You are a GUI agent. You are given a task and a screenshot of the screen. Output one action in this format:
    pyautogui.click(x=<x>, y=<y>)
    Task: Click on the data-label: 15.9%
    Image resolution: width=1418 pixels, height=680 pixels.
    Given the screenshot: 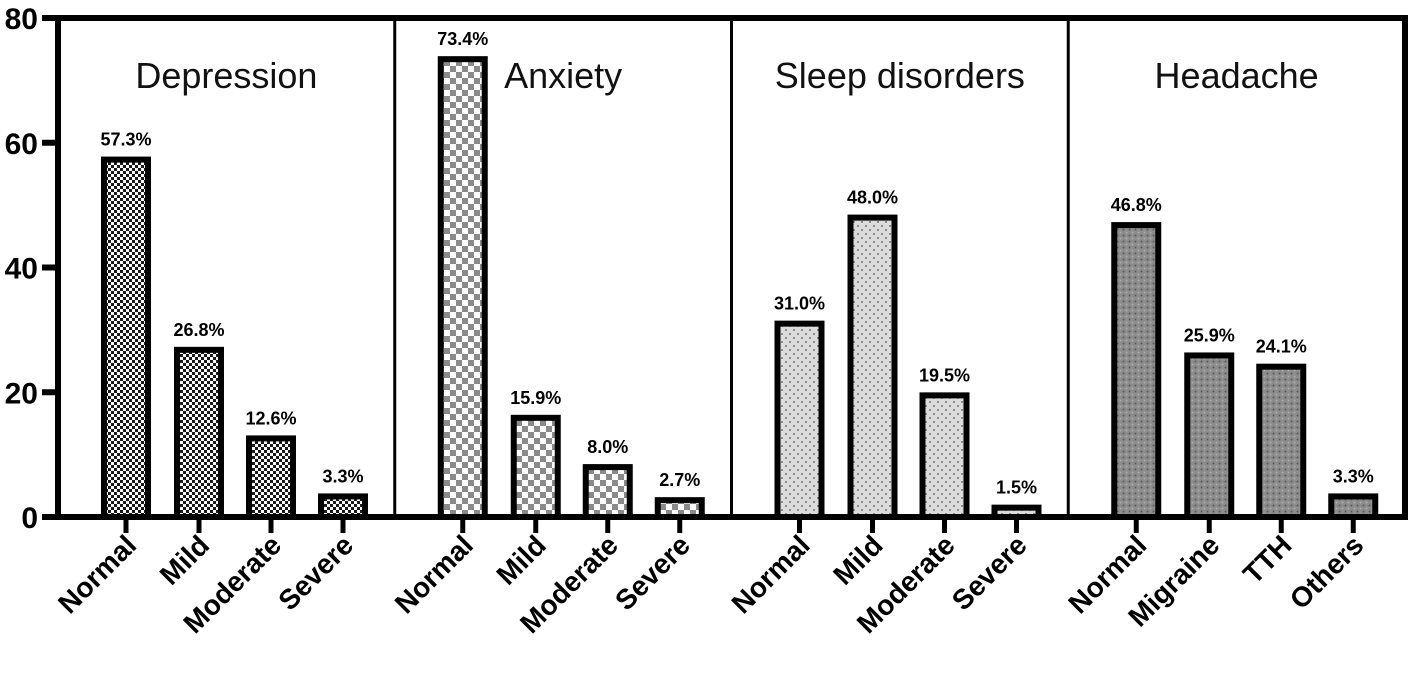 What is the action you would take?
    pyautogui.click(x=535, y=398)
    